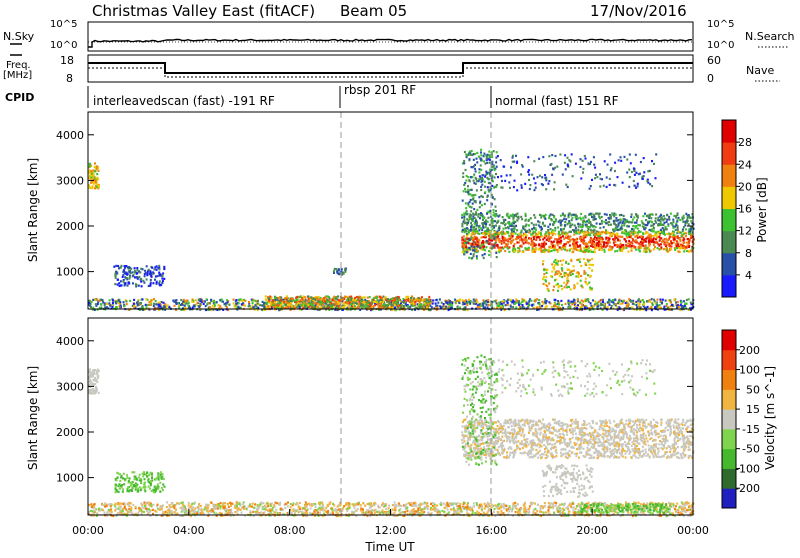  What do you see at coordinates (373, 11) in the screenshot?
I see `beam-label: Beam 05` at bounding box center [373, 11].